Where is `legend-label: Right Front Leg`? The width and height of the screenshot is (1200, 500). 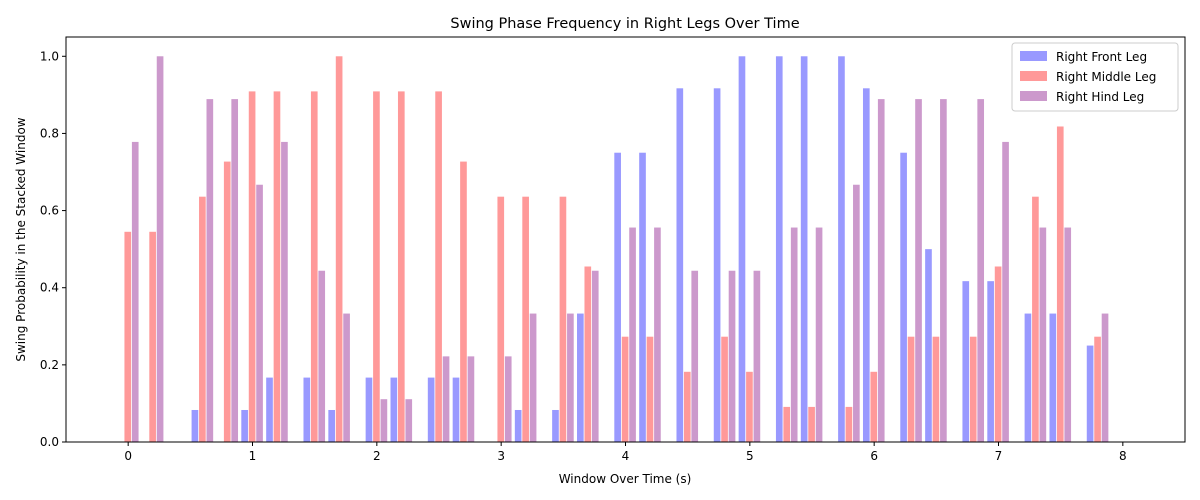
legend-label: Right Front Leg is located at coordinates (1101, 57).